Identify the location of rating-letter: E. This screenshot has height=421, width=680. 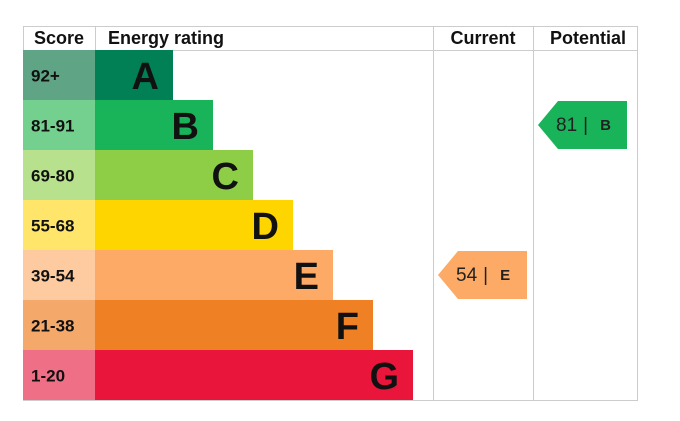
(306, 277).